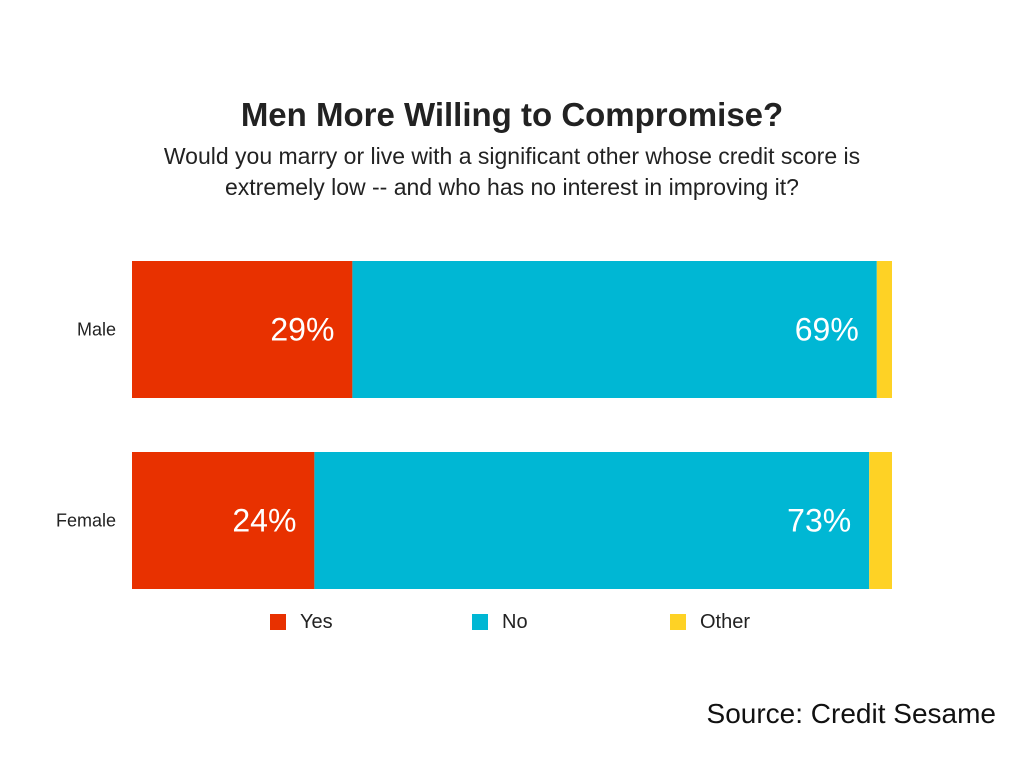  I want to click on data-label-male-no: 69%, so click(827, 330).